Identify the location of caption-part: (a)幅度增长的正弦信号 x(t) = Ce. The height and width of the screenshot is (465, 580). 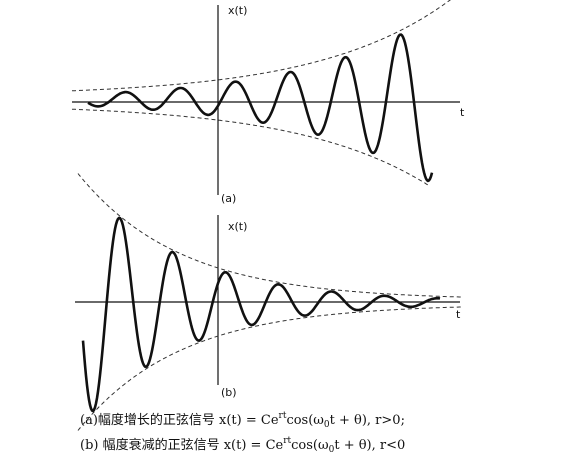
(179, 420).